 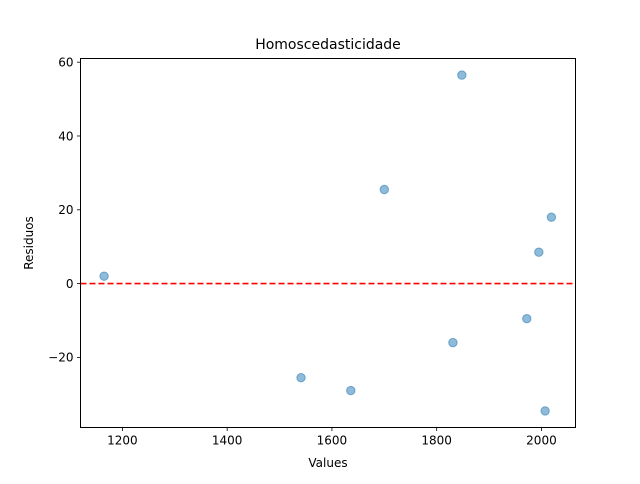 What do you see at coordinates (227, 441) in the screenshot?
I see `x-tick-label: 1400` at bounding box center [227, 441].